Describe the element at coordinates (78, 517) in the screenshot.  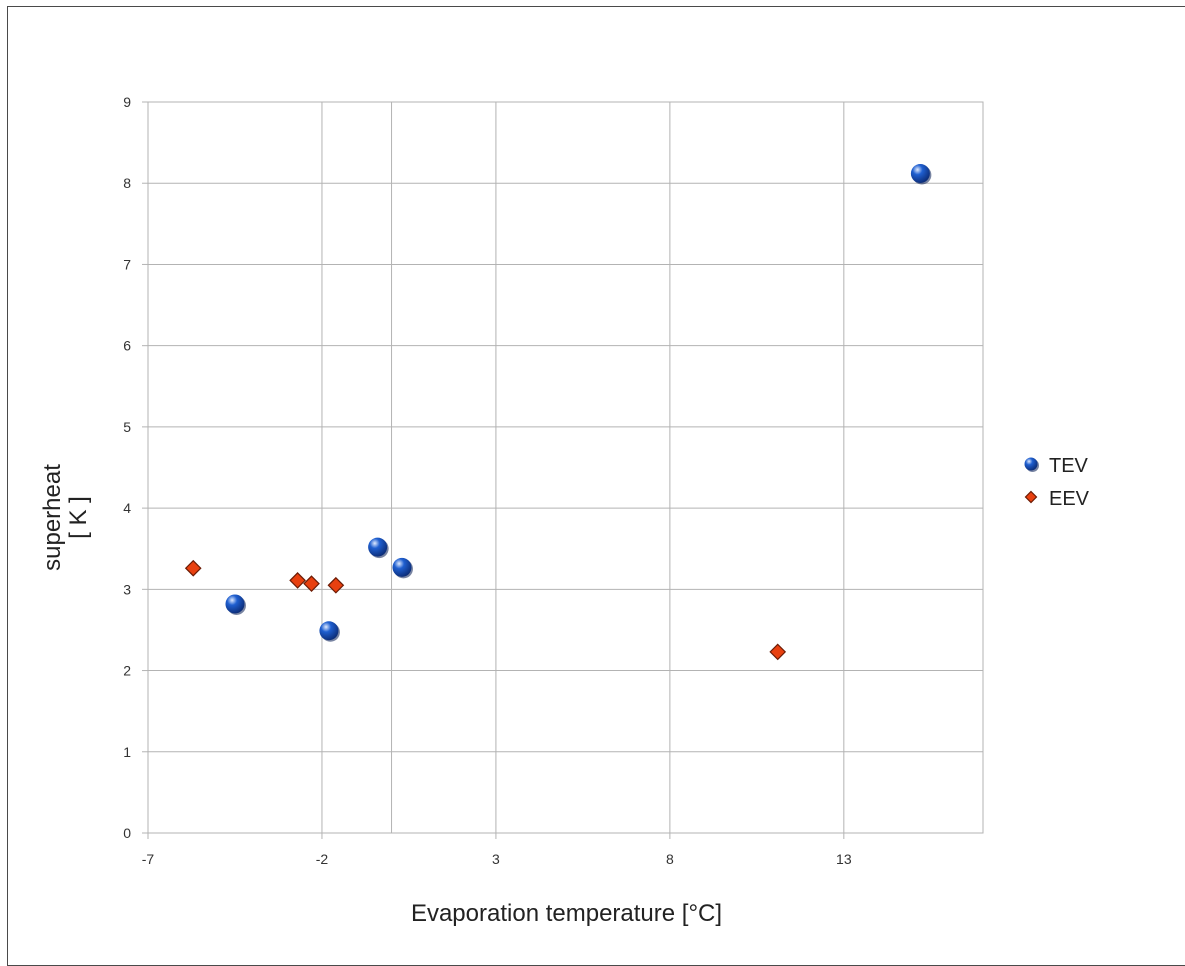
I see `y-axis-title-line: [ K ]` at that location.